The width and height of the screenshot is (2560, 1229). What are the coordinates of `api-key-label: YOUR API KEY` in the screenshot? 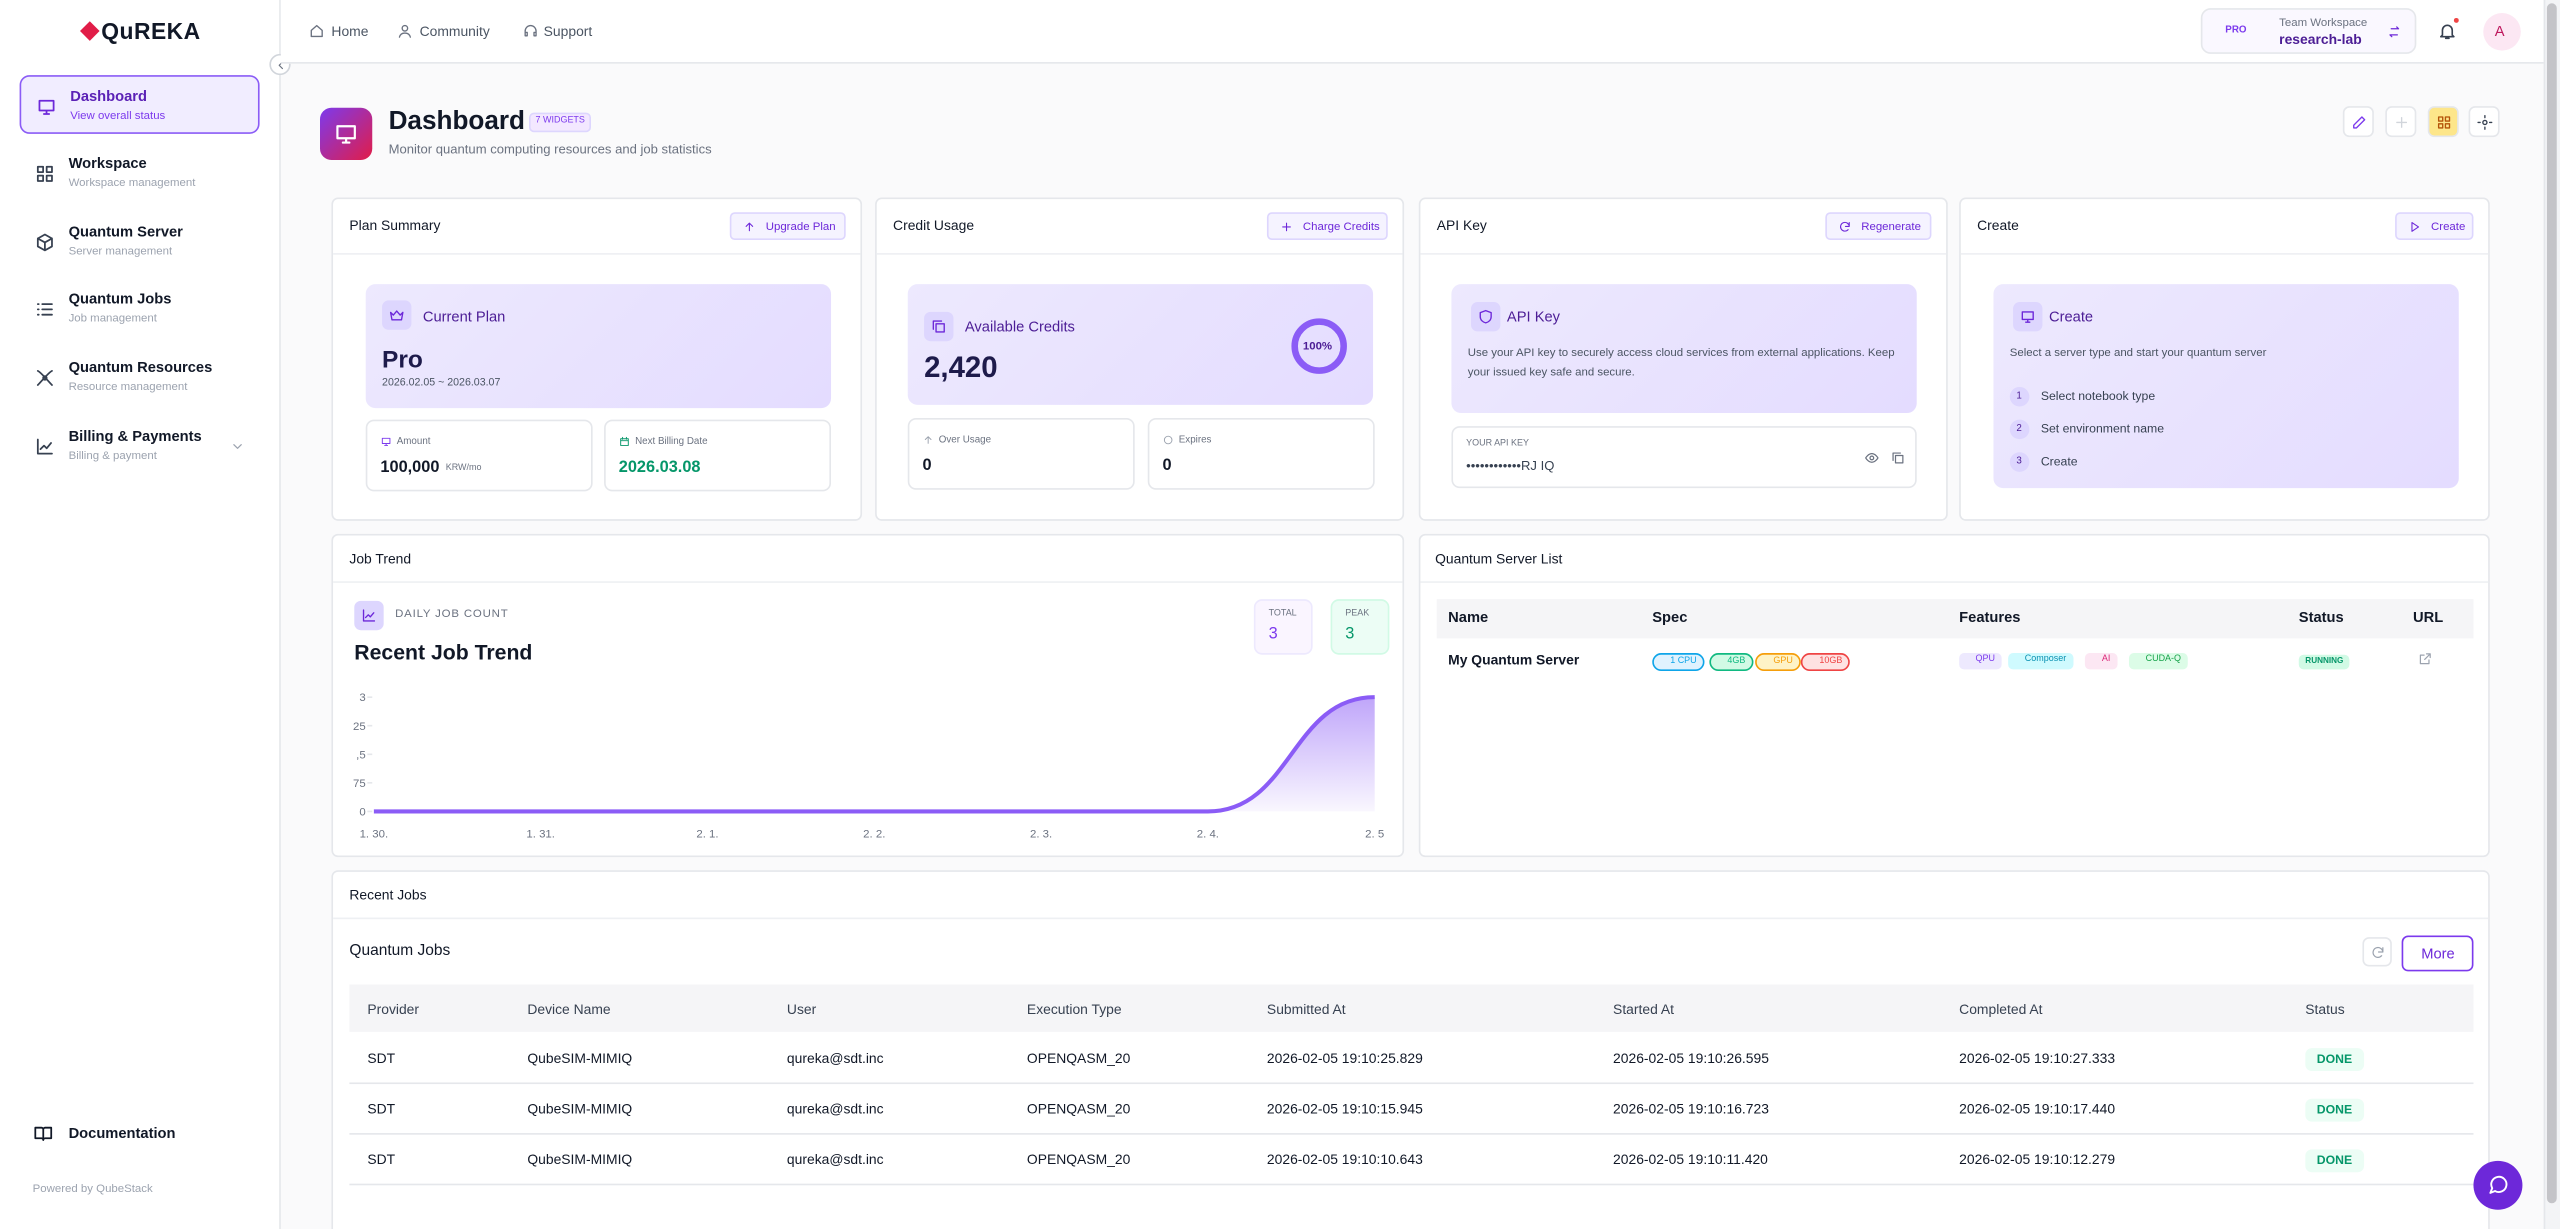 It's located at (1498, 444).